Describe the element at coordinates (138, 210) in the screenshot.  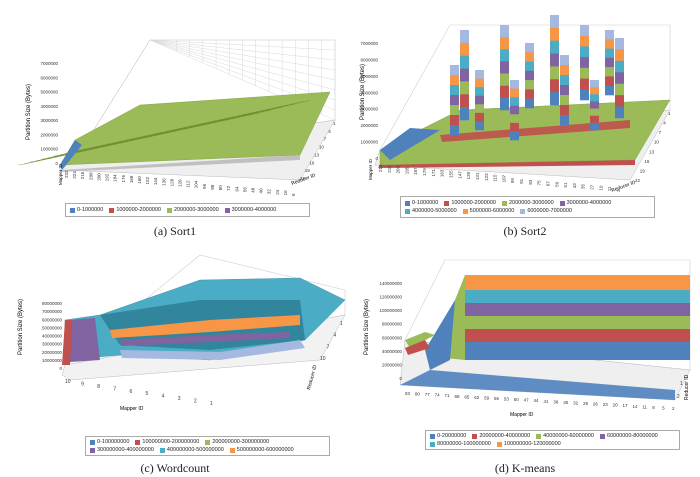
I see `legend-label: 1000000-2000000` at that location.